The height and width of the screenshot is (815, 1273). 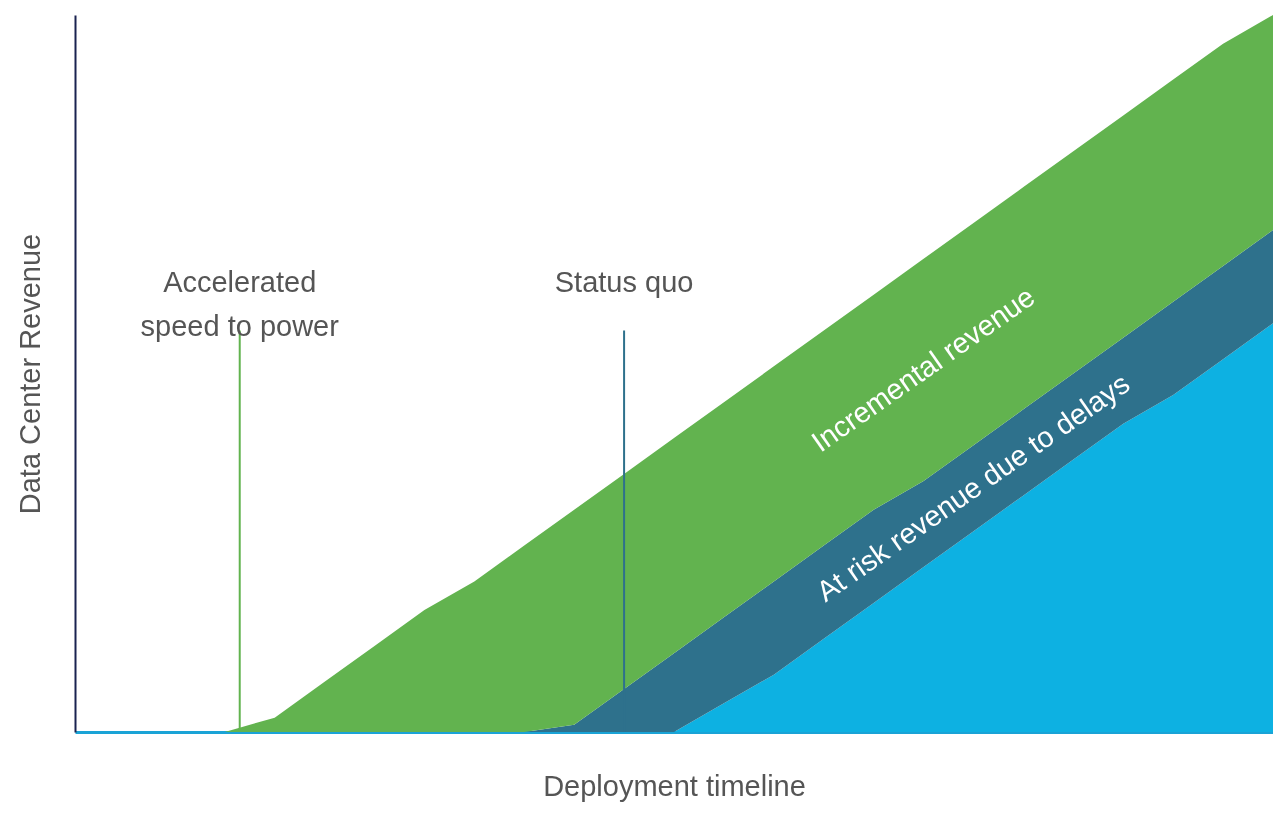 What do you see at coordinates (240, 304) in the screenshot?
I see `annotation: Accelerated speed to power` at bounding box center [240, 304].